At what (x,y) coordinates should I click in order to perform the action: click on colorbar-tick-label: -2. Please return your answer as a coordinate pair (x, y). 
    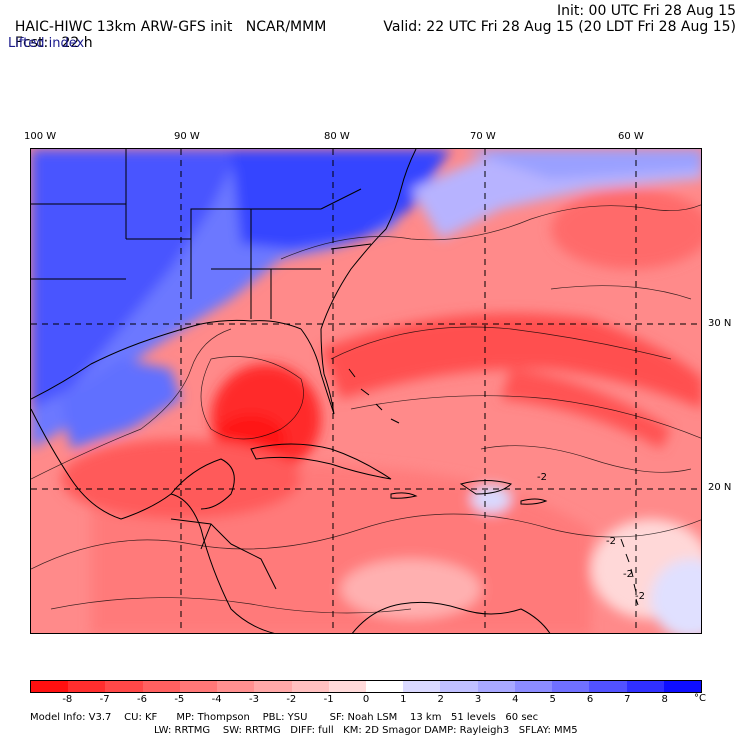
    Looking at the image, I should click on (291, 699).